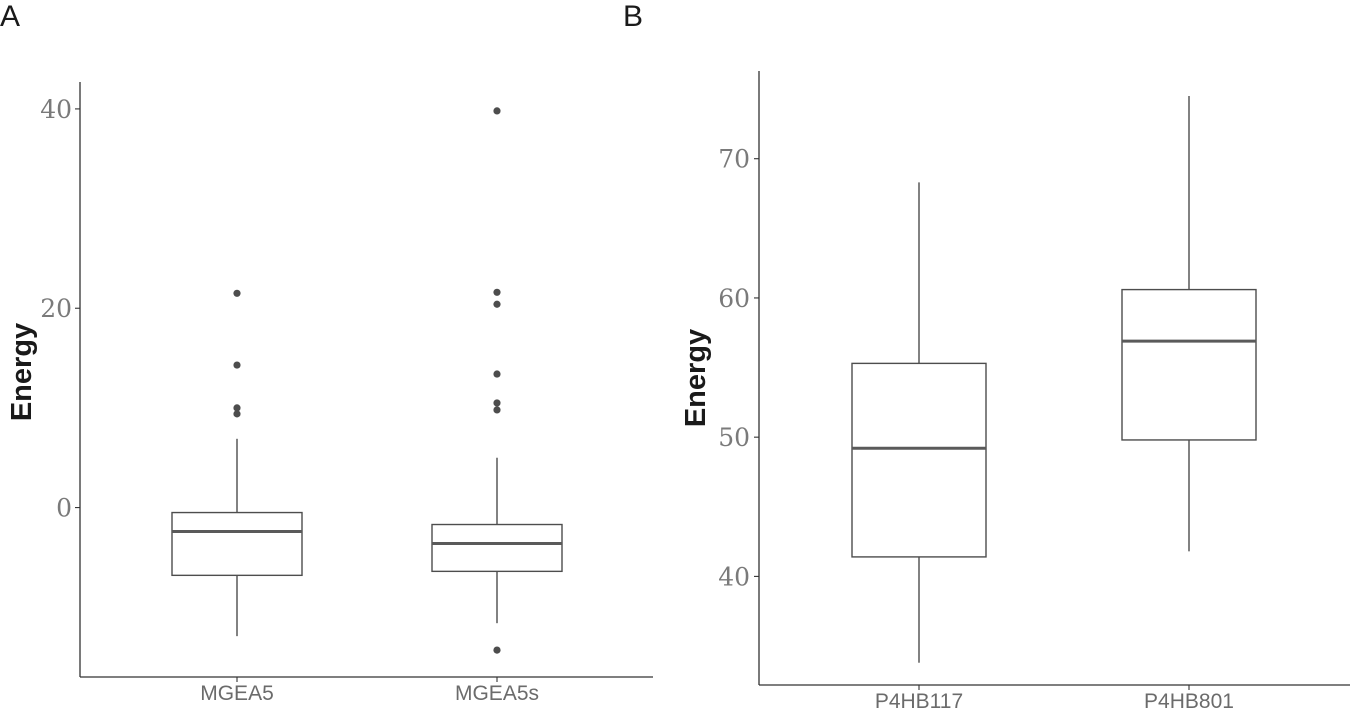 Image resolution: width=1350 pixels, height=710 pixels. Describe the element at coordinates (633, 16) in the screenshot. I see `panel-b-label: B` at that location.